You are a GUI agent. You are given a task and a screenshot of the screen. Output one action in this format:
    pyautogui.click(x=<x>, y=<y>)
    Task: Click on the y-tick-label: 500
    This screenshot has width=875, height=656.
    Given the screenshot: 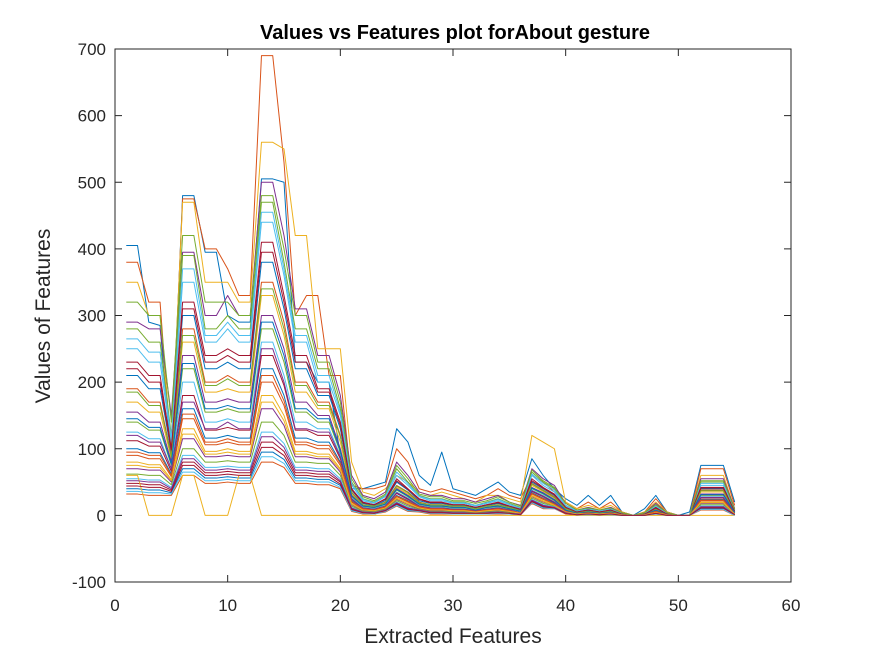 What is the action you would take?
    pyautogui.click(x=92, y=182)
    